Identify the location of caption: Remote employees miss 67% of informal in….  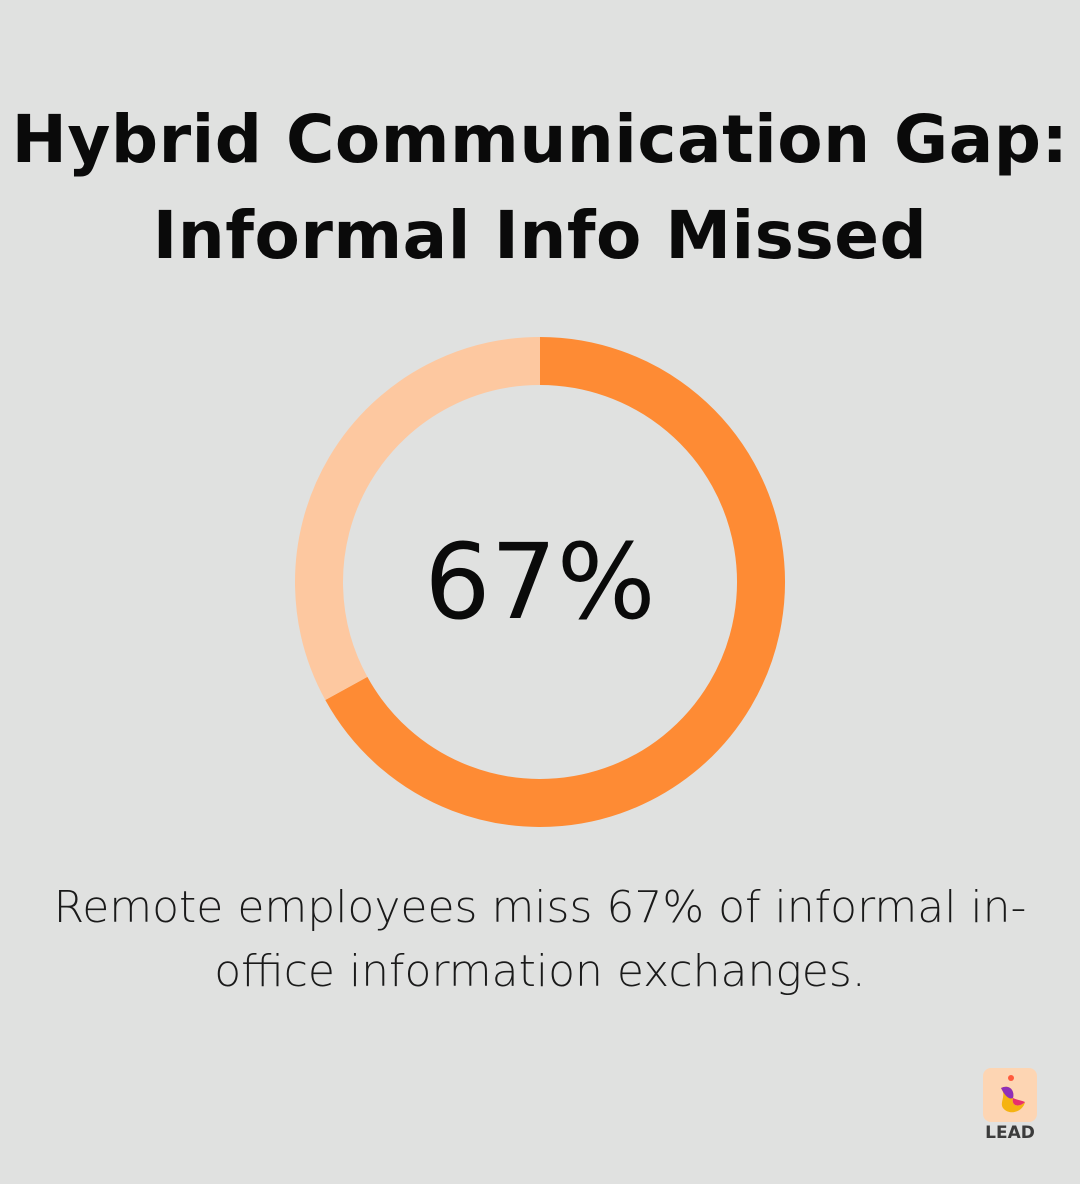
(540, 939).